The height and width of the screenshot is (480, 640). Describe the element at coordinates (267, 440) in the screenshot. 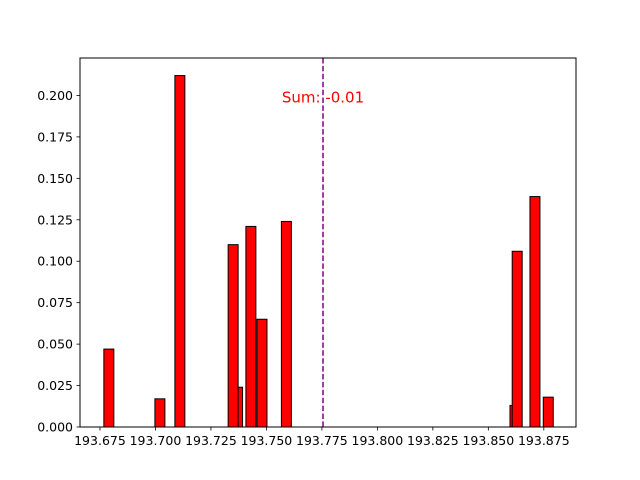

I see `x-tick-label: 193.750` at that location.